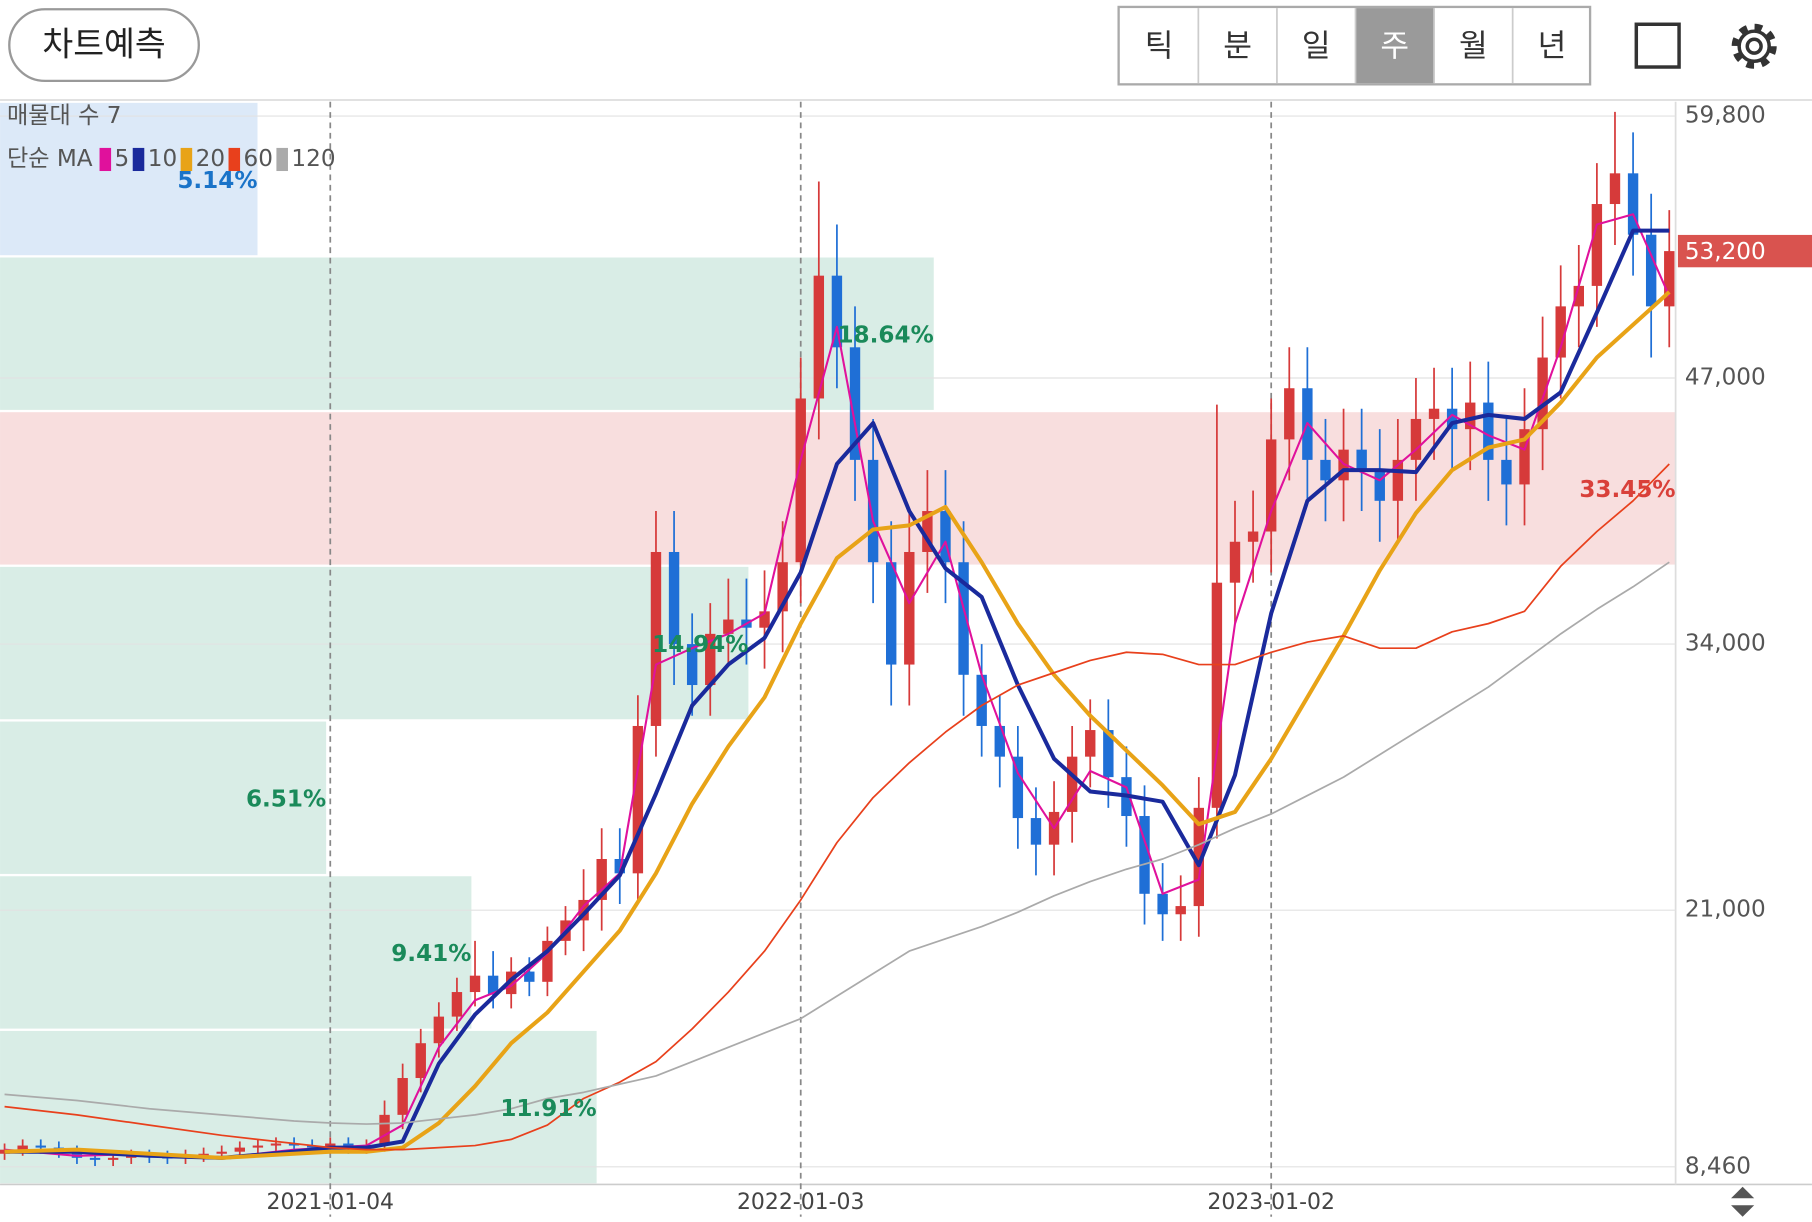  What do you see at coordinates (1552, 46) in the screenshot?
I see `tab-label: 년` at bounding box center [1552, 46].